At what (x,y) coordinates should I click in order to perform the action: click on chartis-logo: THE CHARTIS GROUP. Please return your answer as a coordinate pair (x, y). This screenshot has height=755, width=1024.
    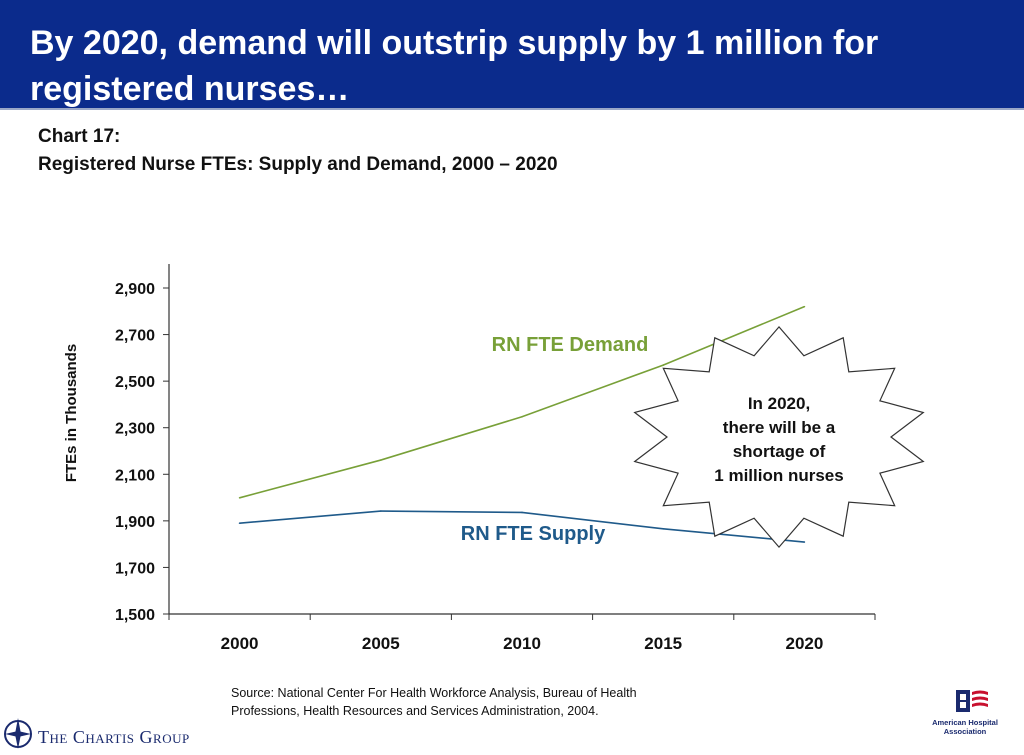
    Looking at the image, I should click on (95, 735).